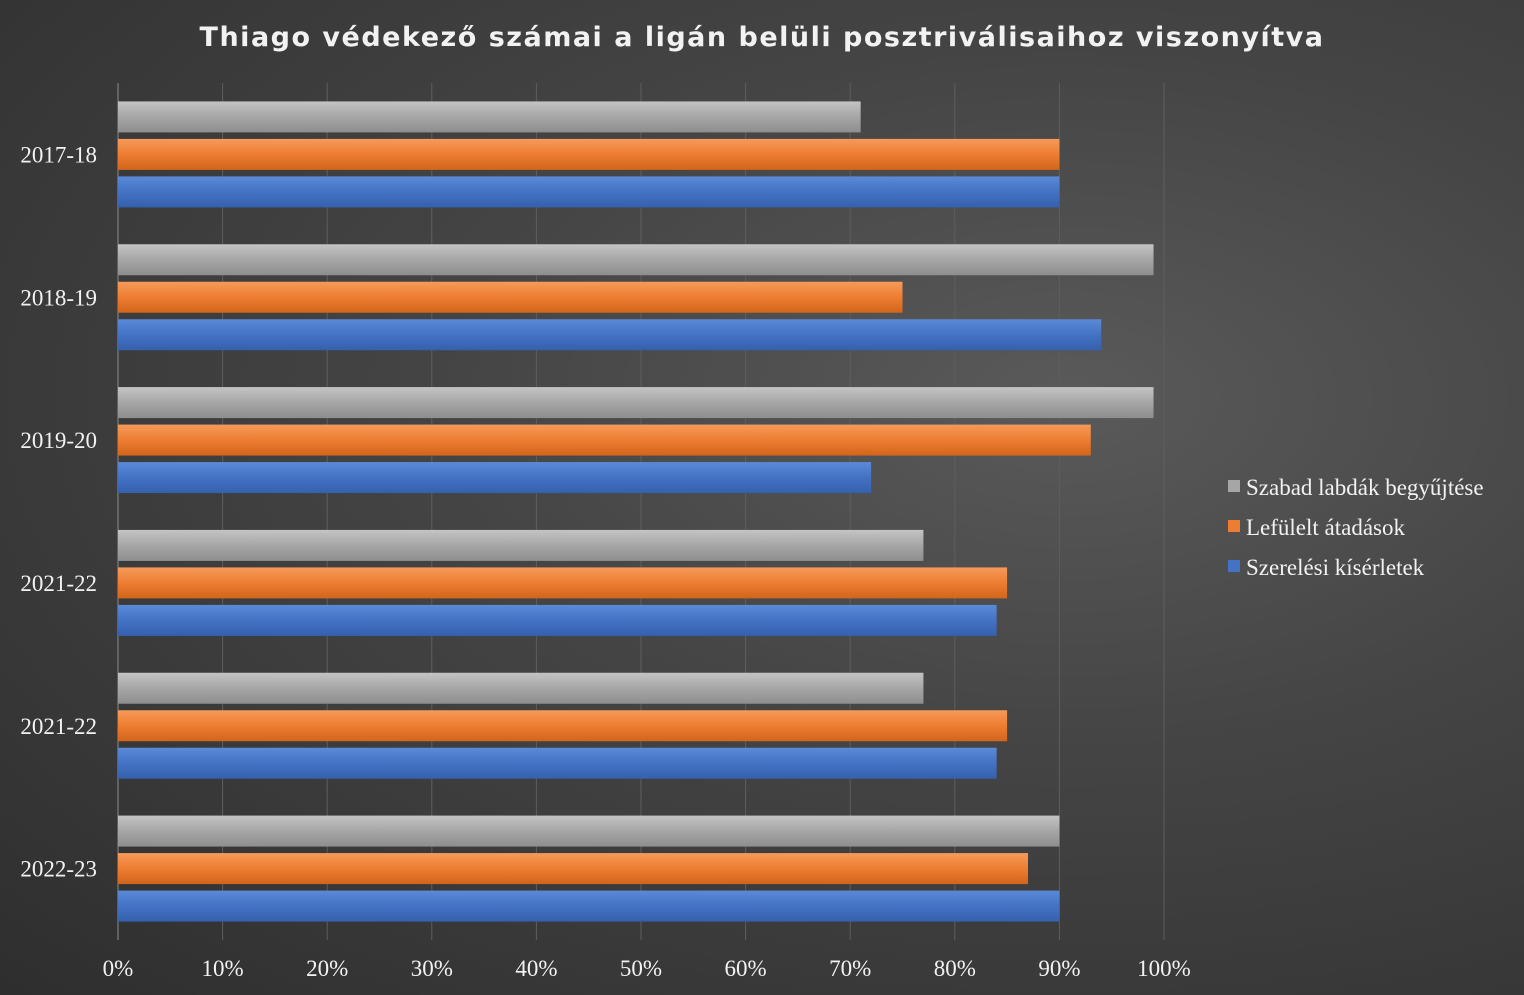 This screenshot has height=995, width=1524. Describe the element at coordinates (1365, 487) in the screenshot. I see `legend-label: Szabad labdák begyűjtése` at that location.